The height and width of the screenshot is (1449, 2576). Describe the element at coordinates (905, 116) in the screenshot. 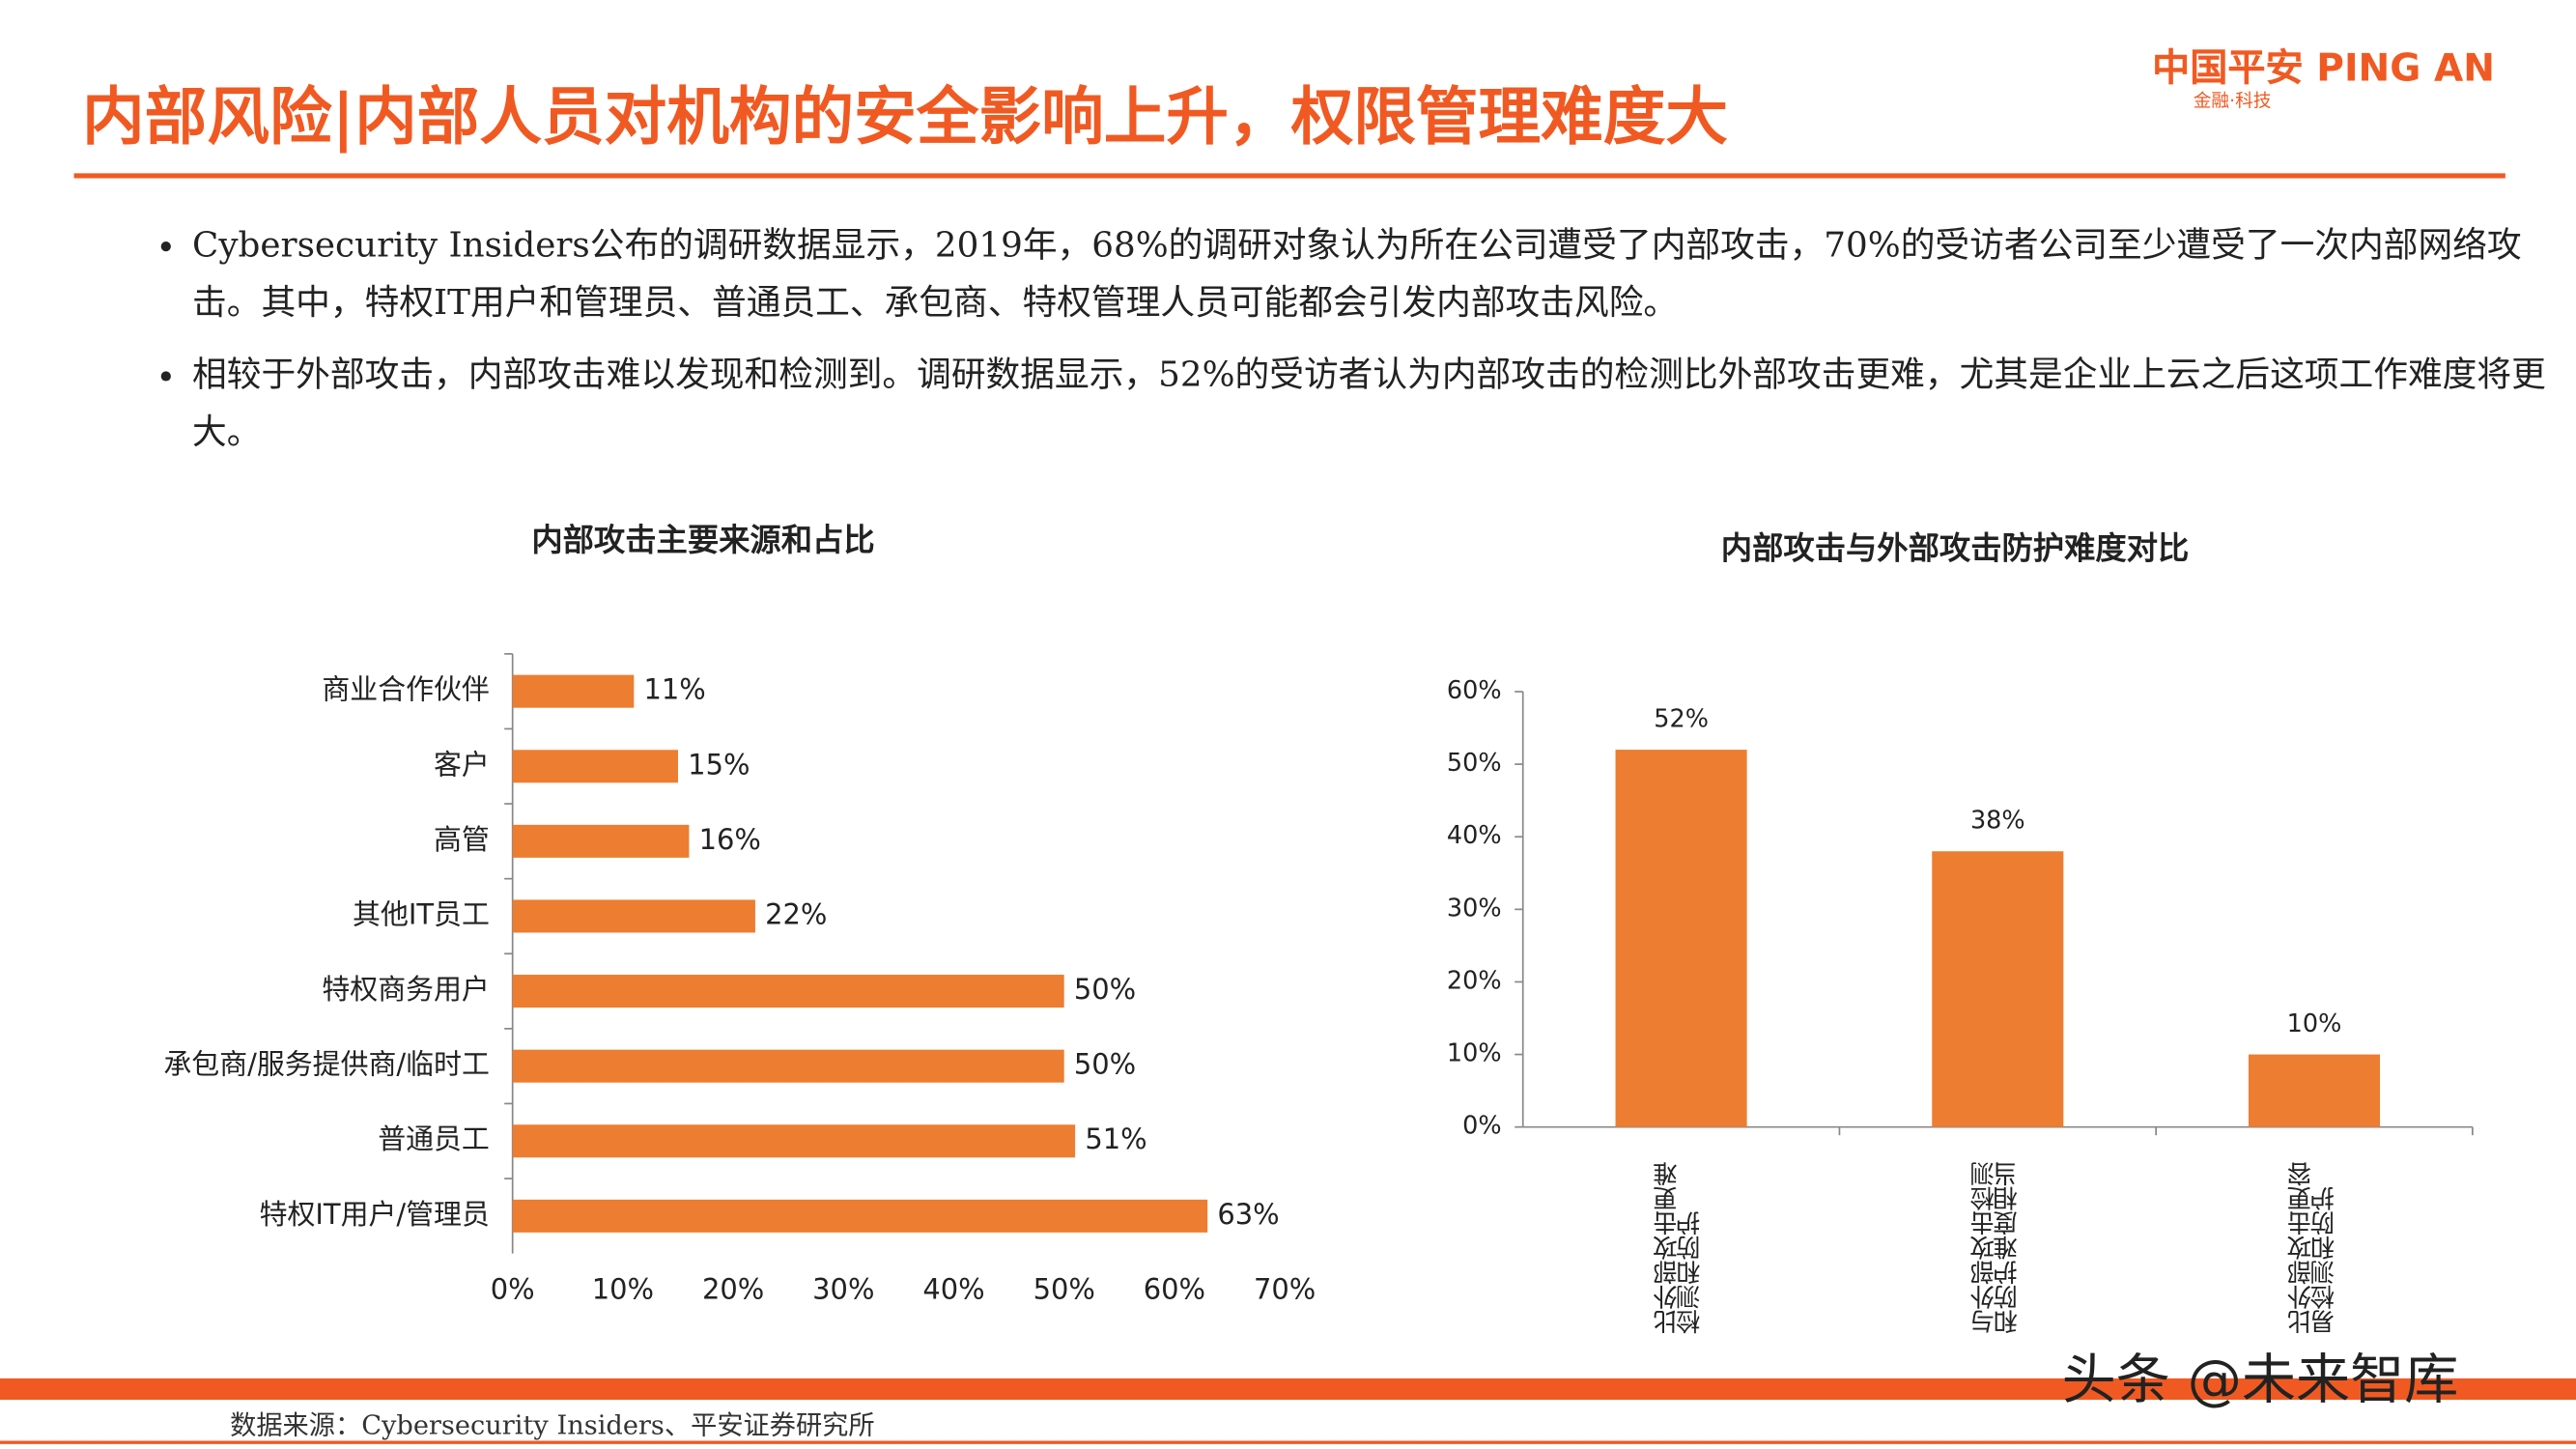

I see `page-title: 内部风险|内部人员对机构的安全影响上升，权限管理难度大` at that location.